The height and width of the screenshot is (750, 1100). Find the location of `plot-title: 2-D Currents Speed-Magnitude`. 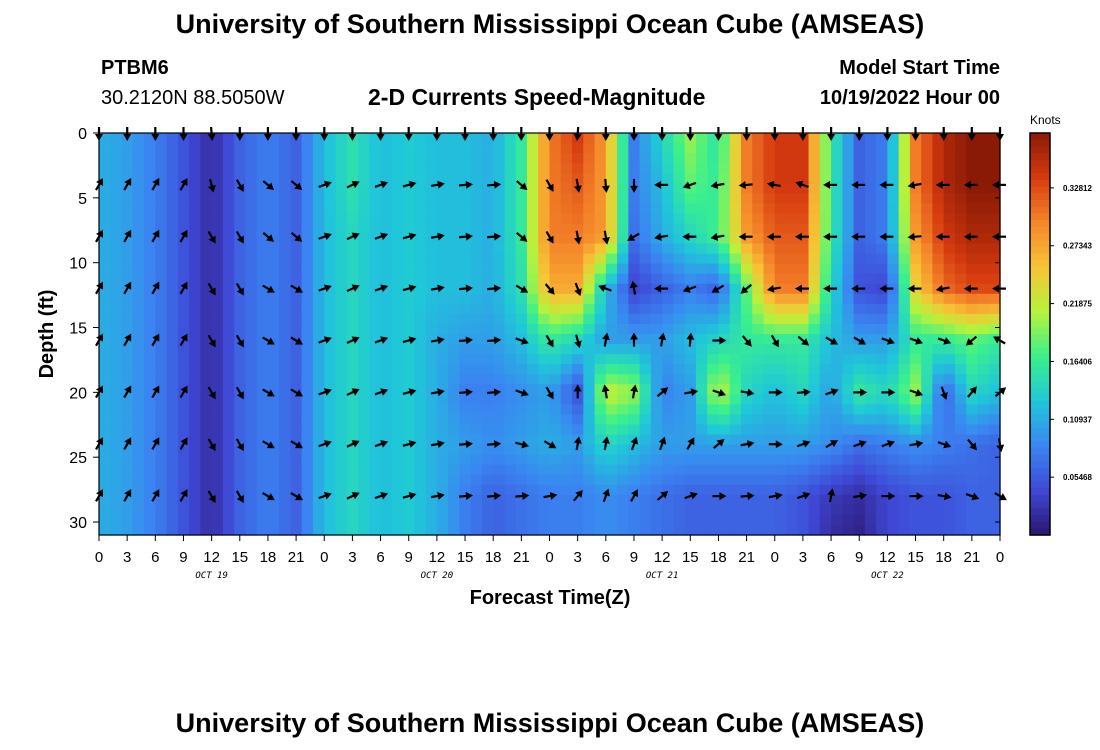

plot-title: 2-D Currents Speed-Magnitude is located at coordinates (537, 97).